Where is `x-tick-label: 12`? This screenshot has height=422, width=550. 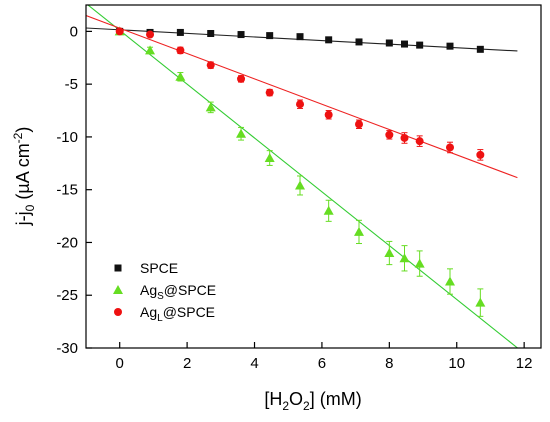 x-tick-label: 12 is located at coordinates (524, 363).